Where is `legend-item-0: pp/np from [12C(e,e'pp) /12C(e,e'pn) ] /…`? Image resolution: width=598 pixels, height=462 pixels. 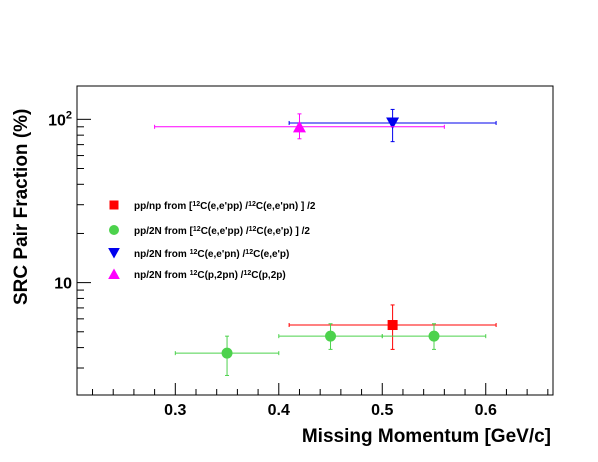
legend-item-0: pp/np from [12C(e,e'pp) /12C(e,e'pn) ] /… is located at coordinates (212, 206).